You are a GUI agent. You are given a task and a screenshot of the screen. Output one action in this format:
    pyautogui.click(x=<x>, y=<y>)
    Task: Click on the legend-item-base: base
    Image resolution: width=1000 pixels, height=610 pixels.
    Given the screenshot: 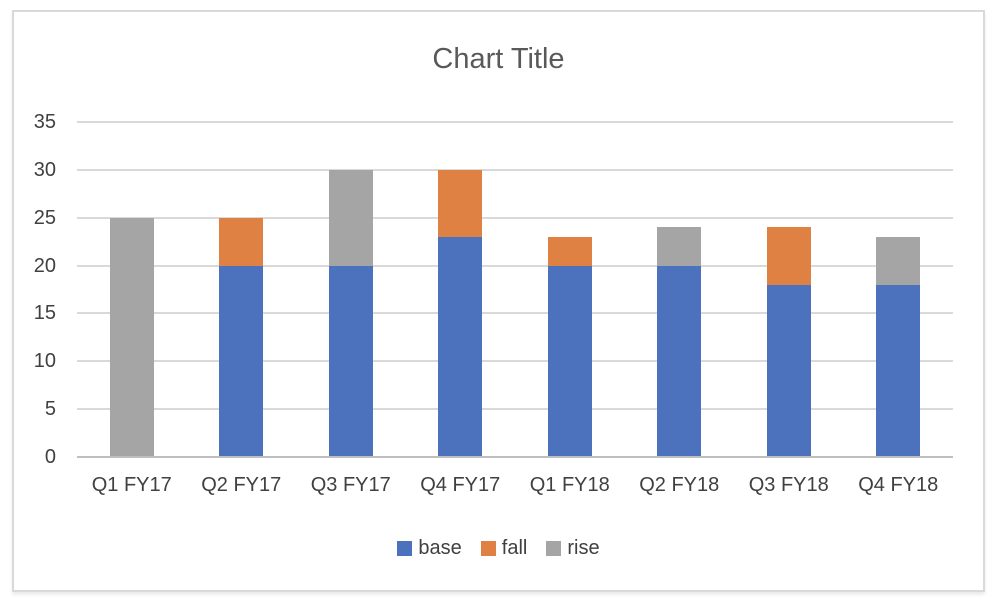 What is the action you would take?
    pyautogui.click(x=429, y=548)
    